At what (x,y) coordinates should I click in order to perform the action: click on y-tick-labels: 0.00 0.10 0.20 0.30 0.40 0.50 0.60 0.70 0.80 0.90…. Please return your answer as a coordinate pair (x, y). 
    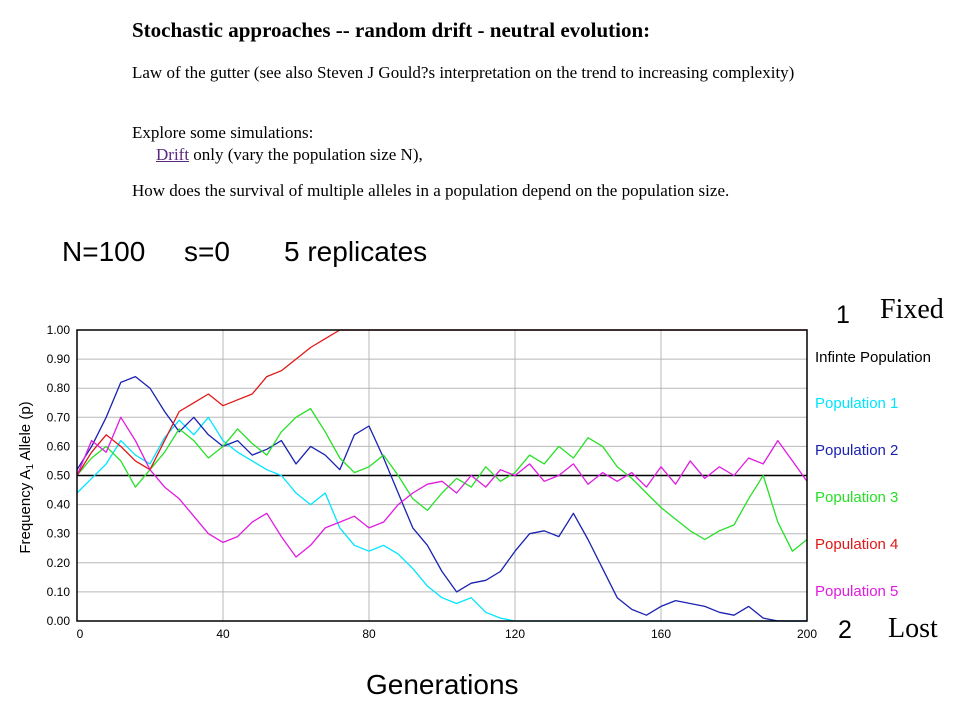
    Looking at the image, I should click on (59, 475).